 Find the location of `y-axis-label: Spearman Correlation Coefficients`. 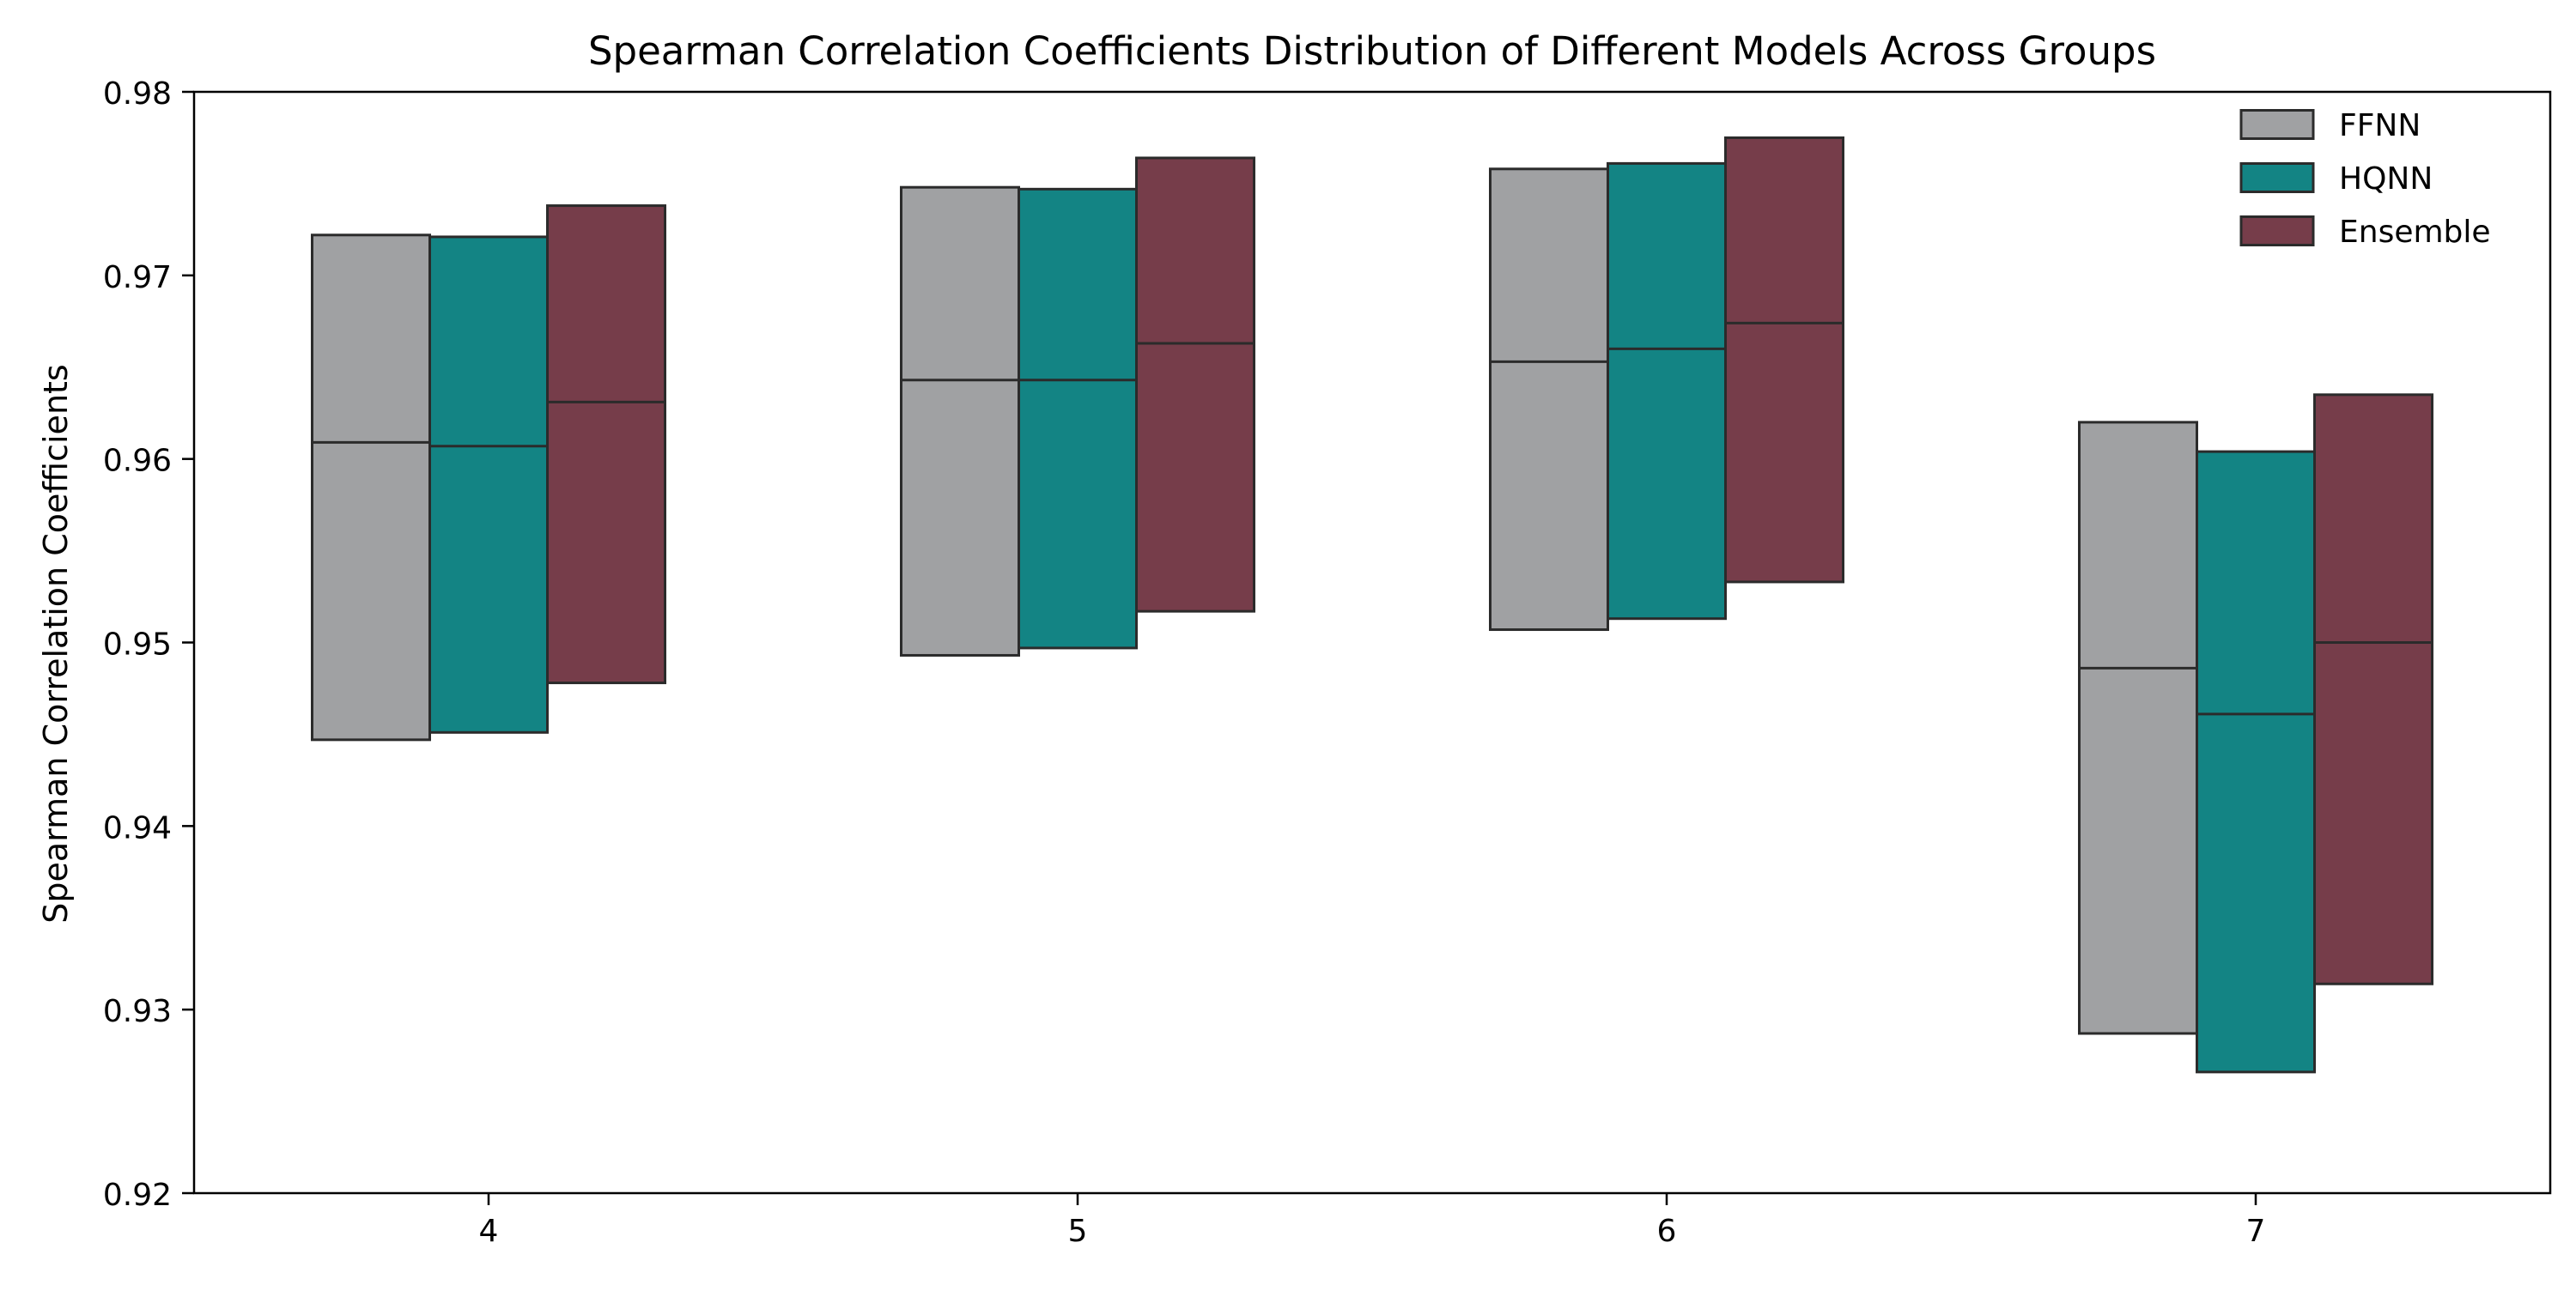

y-axis-label: Spearman Correlation Coefficients is located at coordinates (56, 644).